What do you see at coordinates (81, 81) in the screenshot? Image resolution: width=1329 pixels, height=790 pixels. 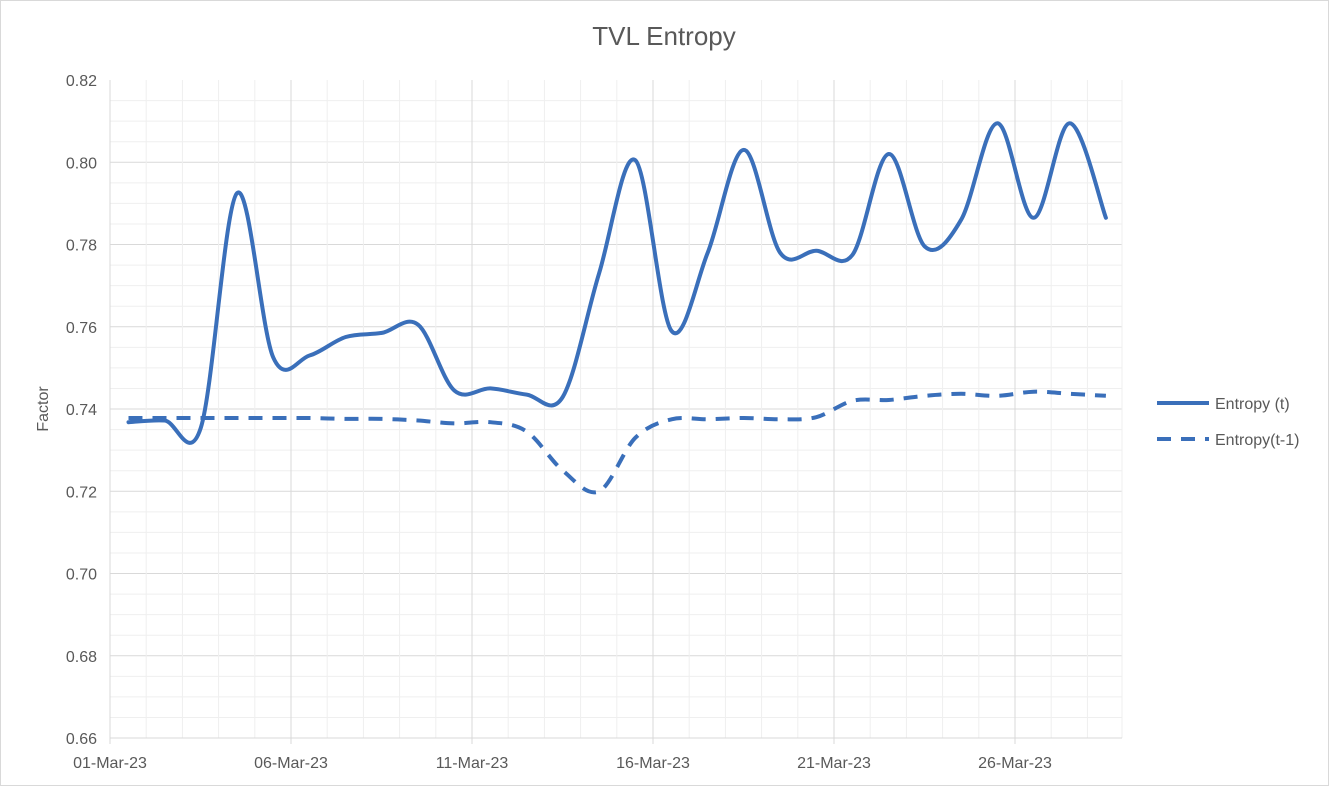 I see `y-tick-label: 0.82` at bounding box center [81, 81].